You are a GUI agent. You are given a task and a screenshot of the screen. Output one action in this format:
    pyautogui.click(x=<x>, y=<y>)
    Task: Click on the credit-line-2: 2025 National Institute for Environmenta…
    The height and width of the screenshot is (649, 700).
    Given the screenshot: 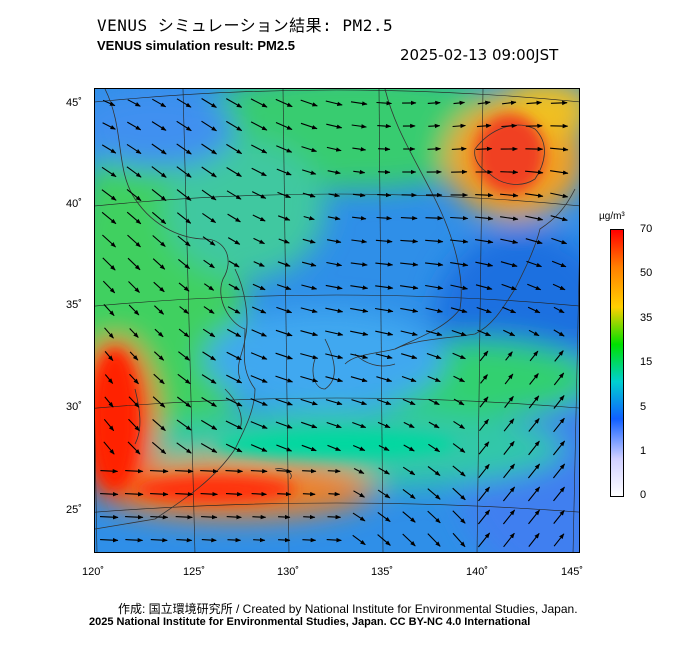 What is the action you would take?
    pyautogui.click(x=310, y=622)
    